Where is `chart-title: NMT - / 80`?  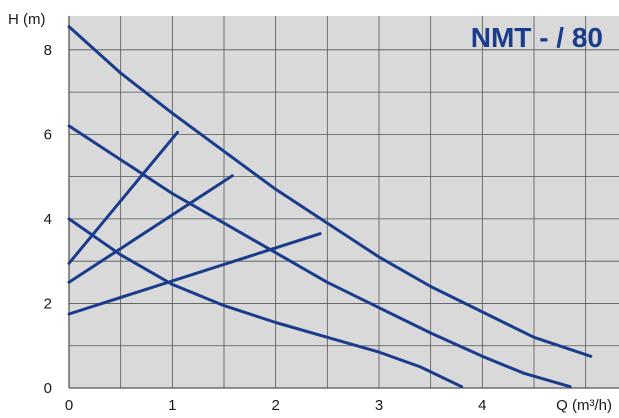 chart-title: NMT - / 80 is located at coordinates (537, 37).